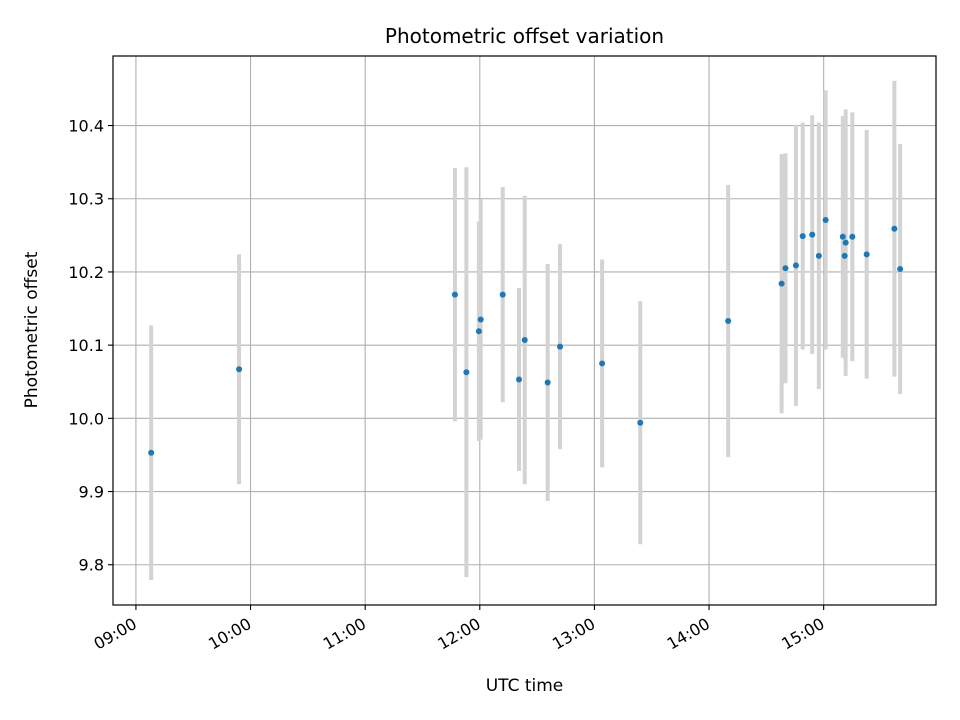  I want to click on y-axis-ticks: 9.8 9.9 10.0 10.1 10.2 10.3 10.4, so click(90, 346).